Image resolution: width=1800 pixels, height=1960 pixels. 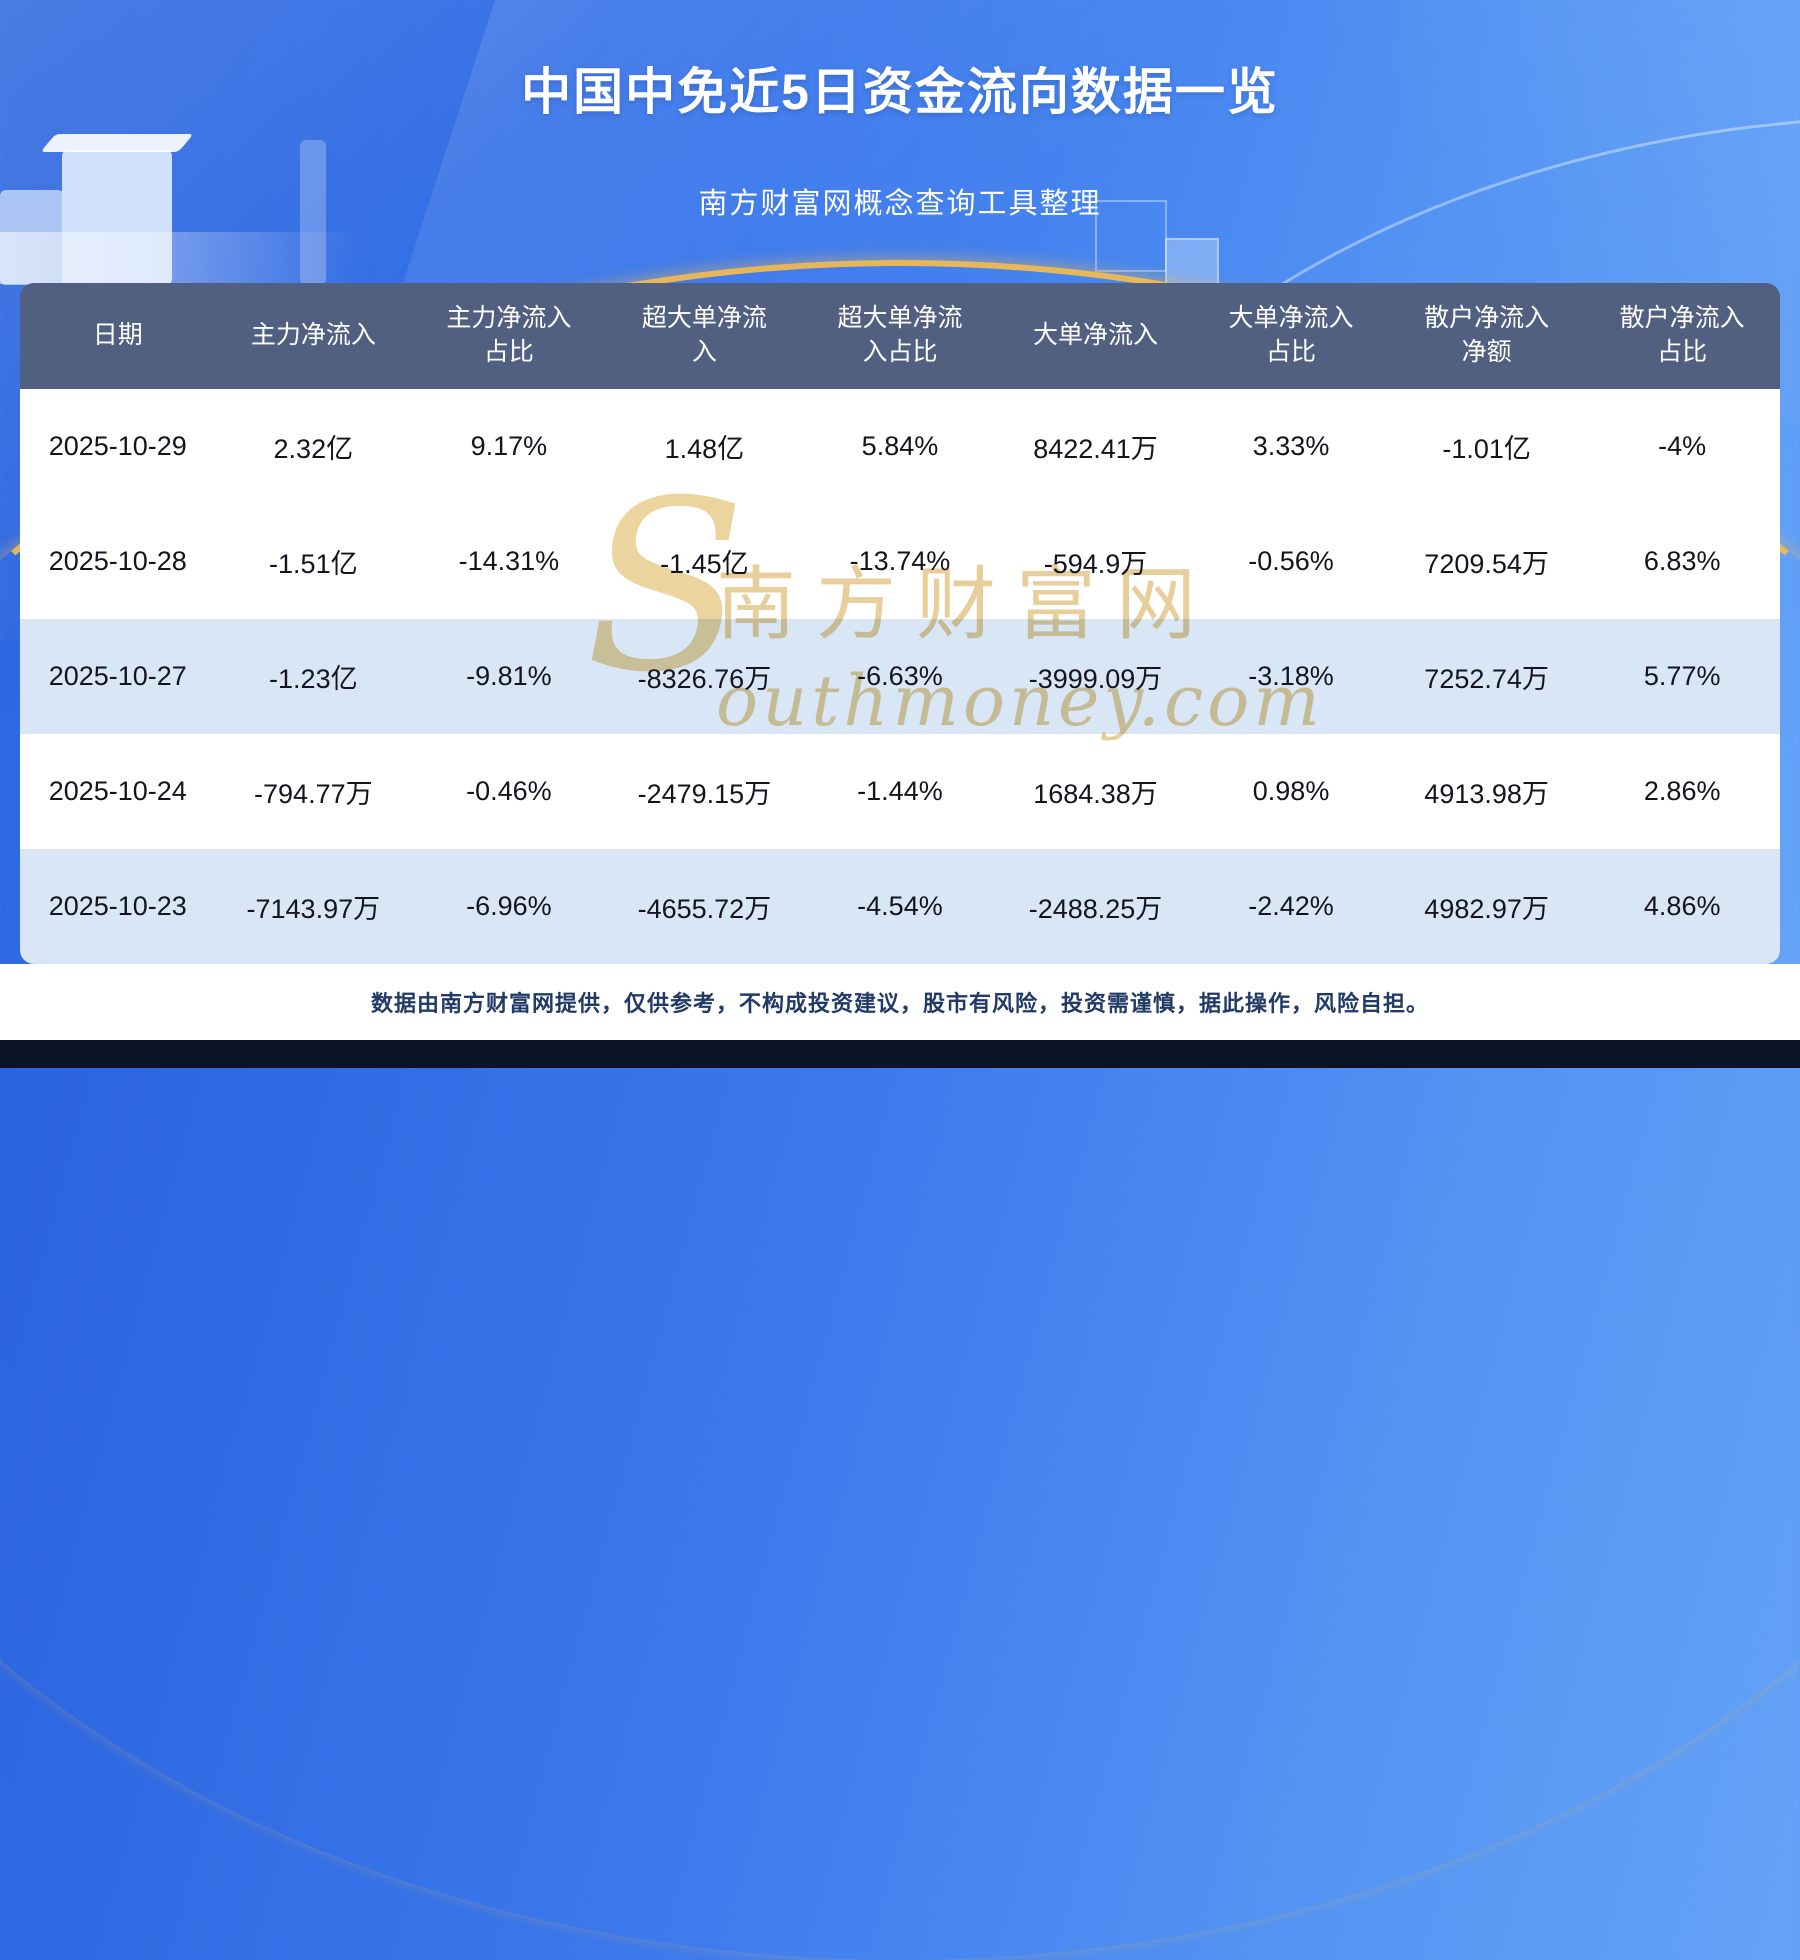 What do you see at coordinates (1486, 446) in the screenshot?
I see `value-cell: -1.01亿` at bounding box center [1486, 446].